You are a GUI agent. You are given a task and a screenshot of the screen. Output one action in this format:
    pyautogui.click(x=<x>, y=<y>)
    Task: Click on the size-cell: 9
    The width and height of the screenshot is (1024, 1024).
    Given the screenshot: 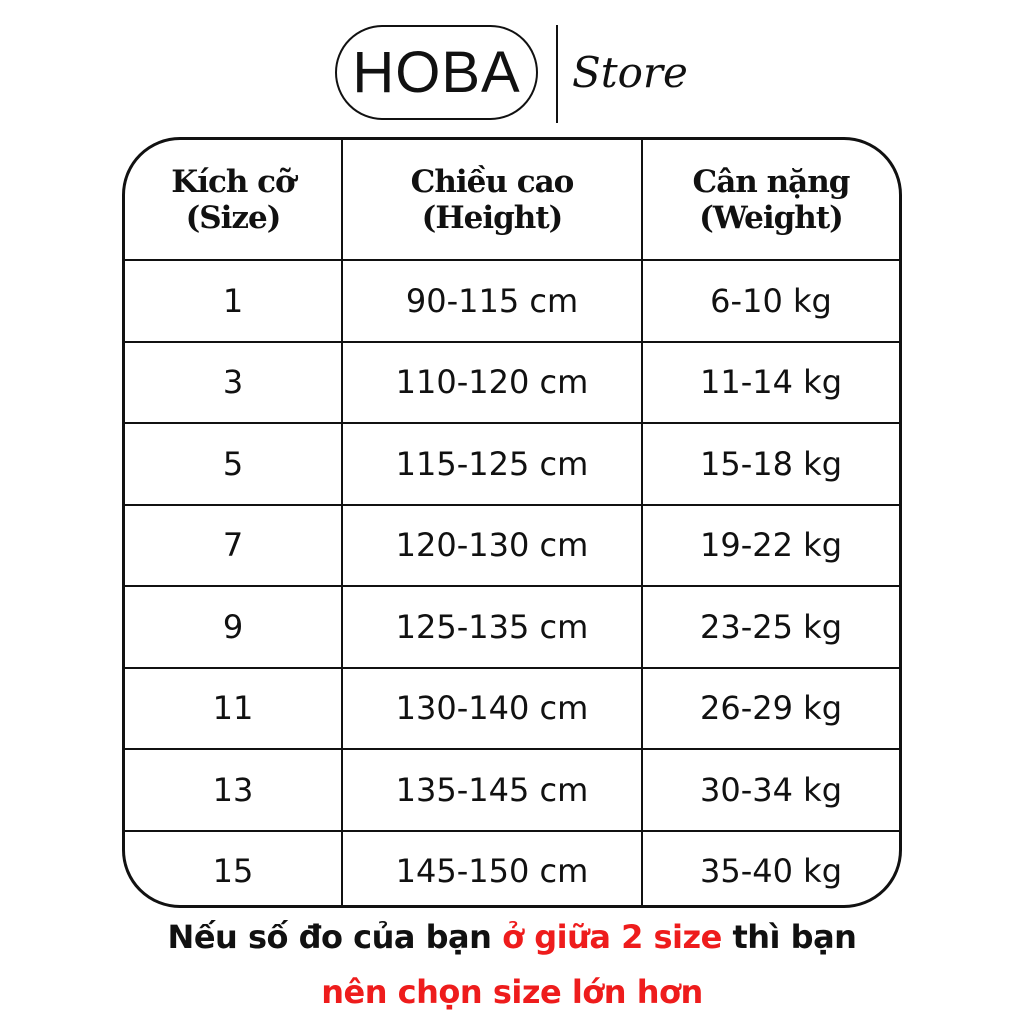 What is the action you would take?
    pyautogui.click(x=234, y=627)
    